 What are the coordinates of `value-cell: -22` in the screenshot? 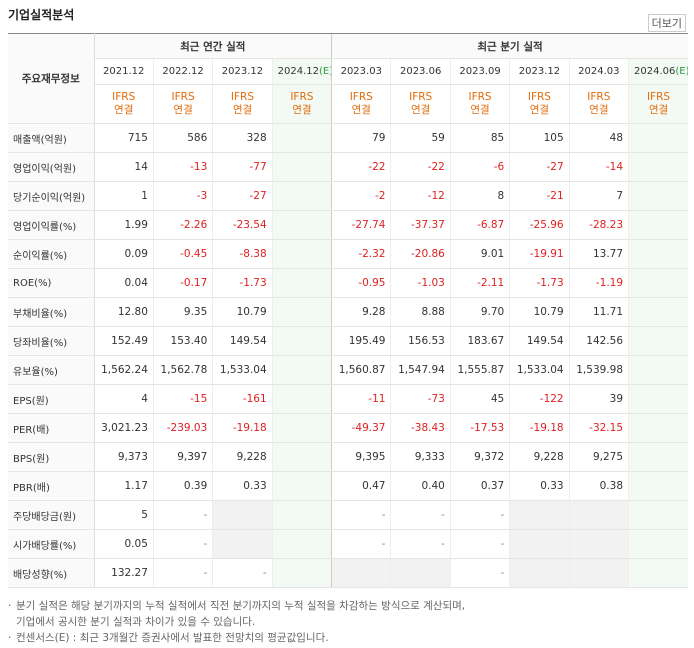 It's located at (361, 167).